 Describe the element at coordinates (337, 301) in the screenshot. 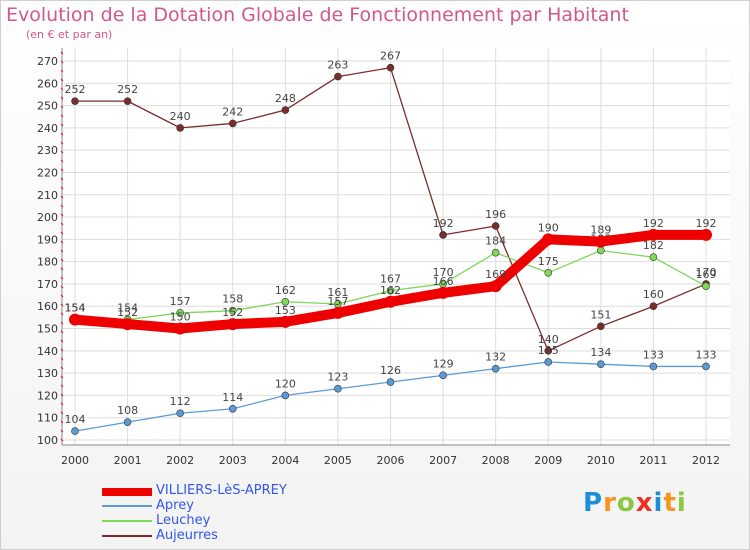

I see `data-label-villiers-l-s-aprey-2005: 157` at that location.